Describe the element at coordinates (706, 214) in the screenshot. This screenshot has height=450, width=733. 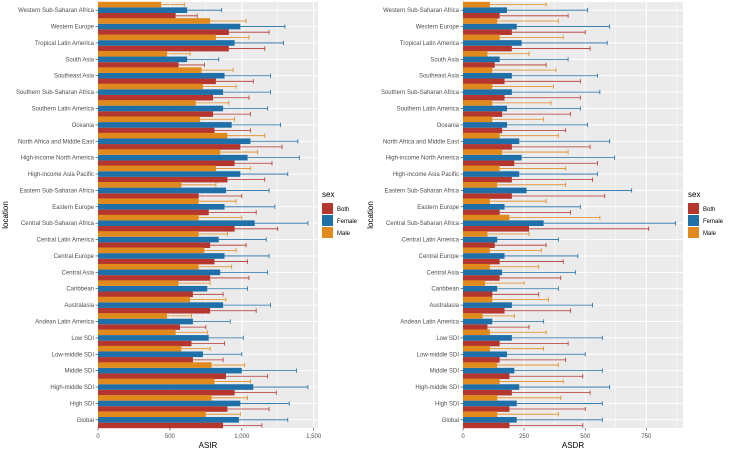
I see `legend: sex Both Female Male` at that location.